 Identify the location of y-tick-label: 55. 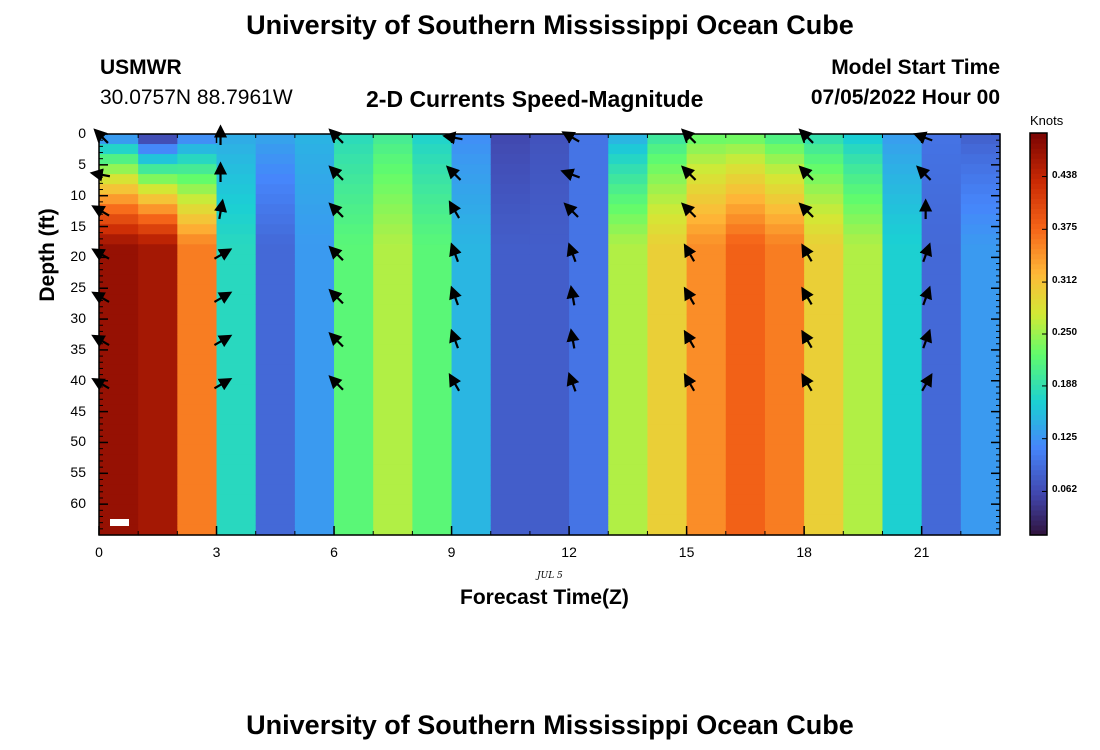
(78, 472).